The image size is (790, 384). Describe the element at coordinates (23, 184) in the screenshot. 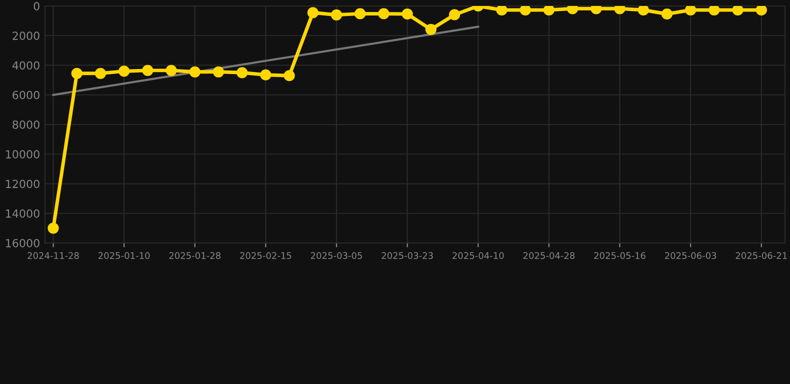

I see `y-tick-label: 12000` at that location.